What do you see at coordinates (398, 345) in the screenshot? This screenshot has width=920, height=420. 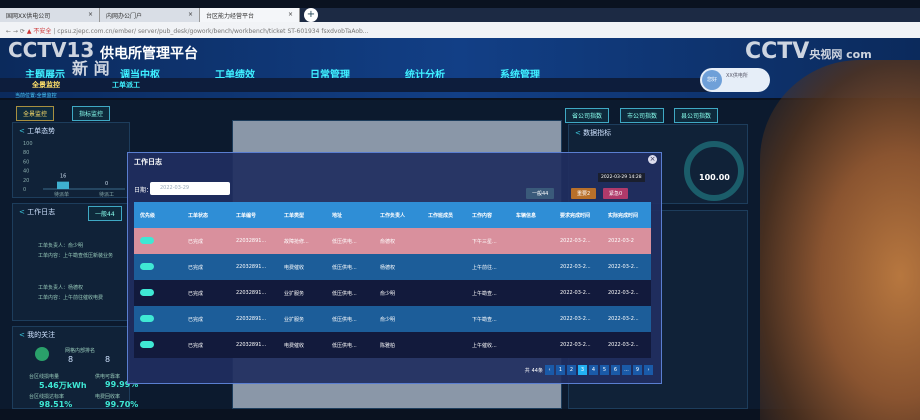 I see `table-cell: 陈雅柏` at bounding box center [398, 345].